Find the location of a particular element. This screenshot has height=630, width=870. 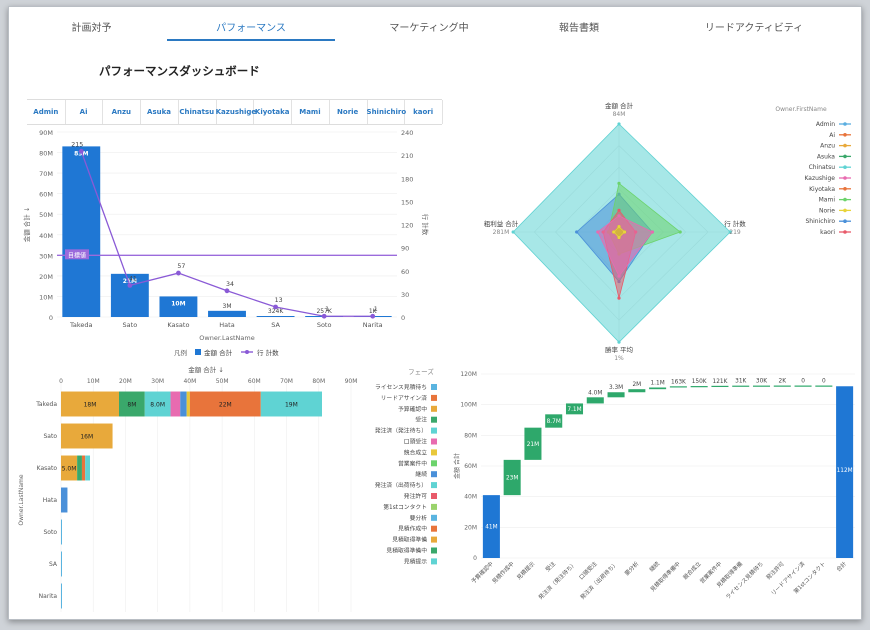

owner-filter-mami: Mami is located at coordinates (310, 112).